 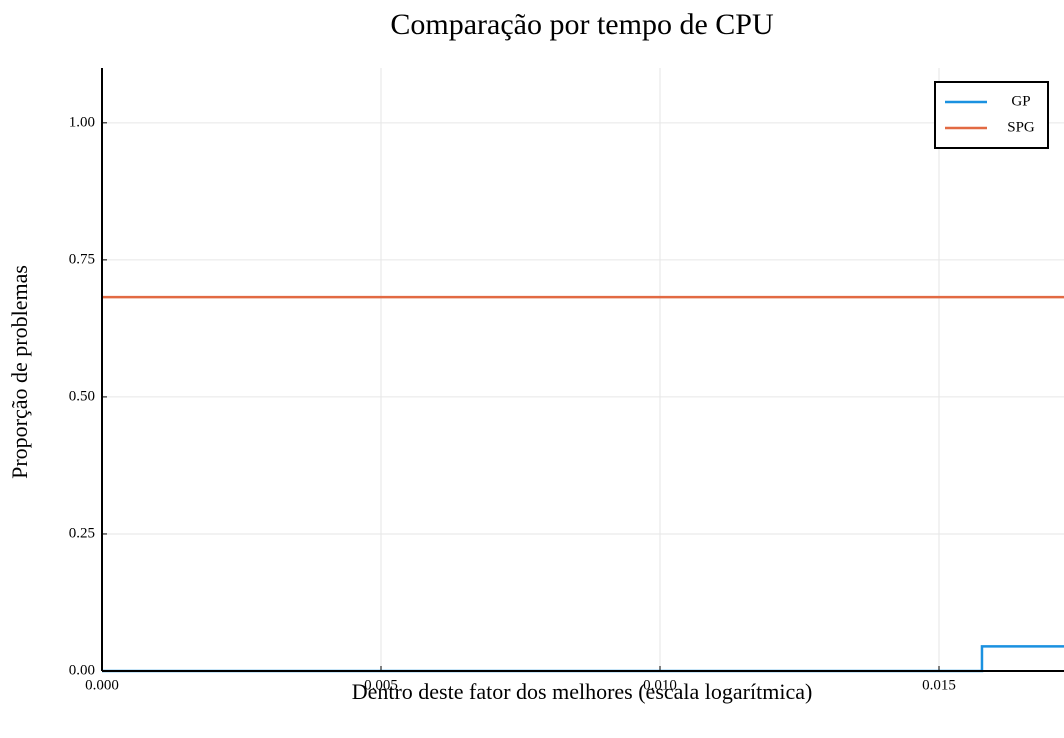 What do you see at coordinates (1020, 101) in the screenshot?
I see `legend-label: GP` at bounding box center [1020, 101].